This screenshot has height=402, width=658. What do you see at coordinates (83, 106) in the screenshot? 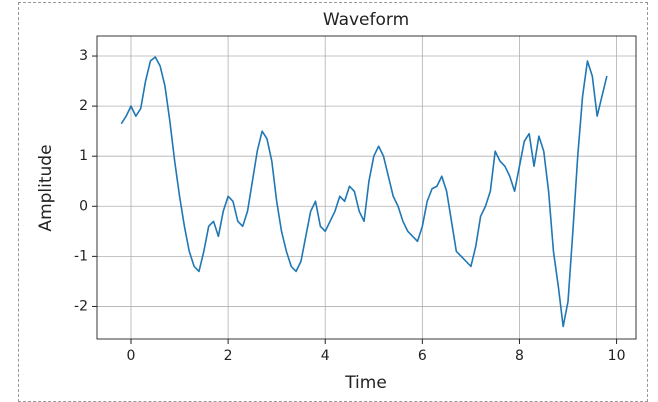
I see `y-tick-label: 2` at bounding box center [83, 106].